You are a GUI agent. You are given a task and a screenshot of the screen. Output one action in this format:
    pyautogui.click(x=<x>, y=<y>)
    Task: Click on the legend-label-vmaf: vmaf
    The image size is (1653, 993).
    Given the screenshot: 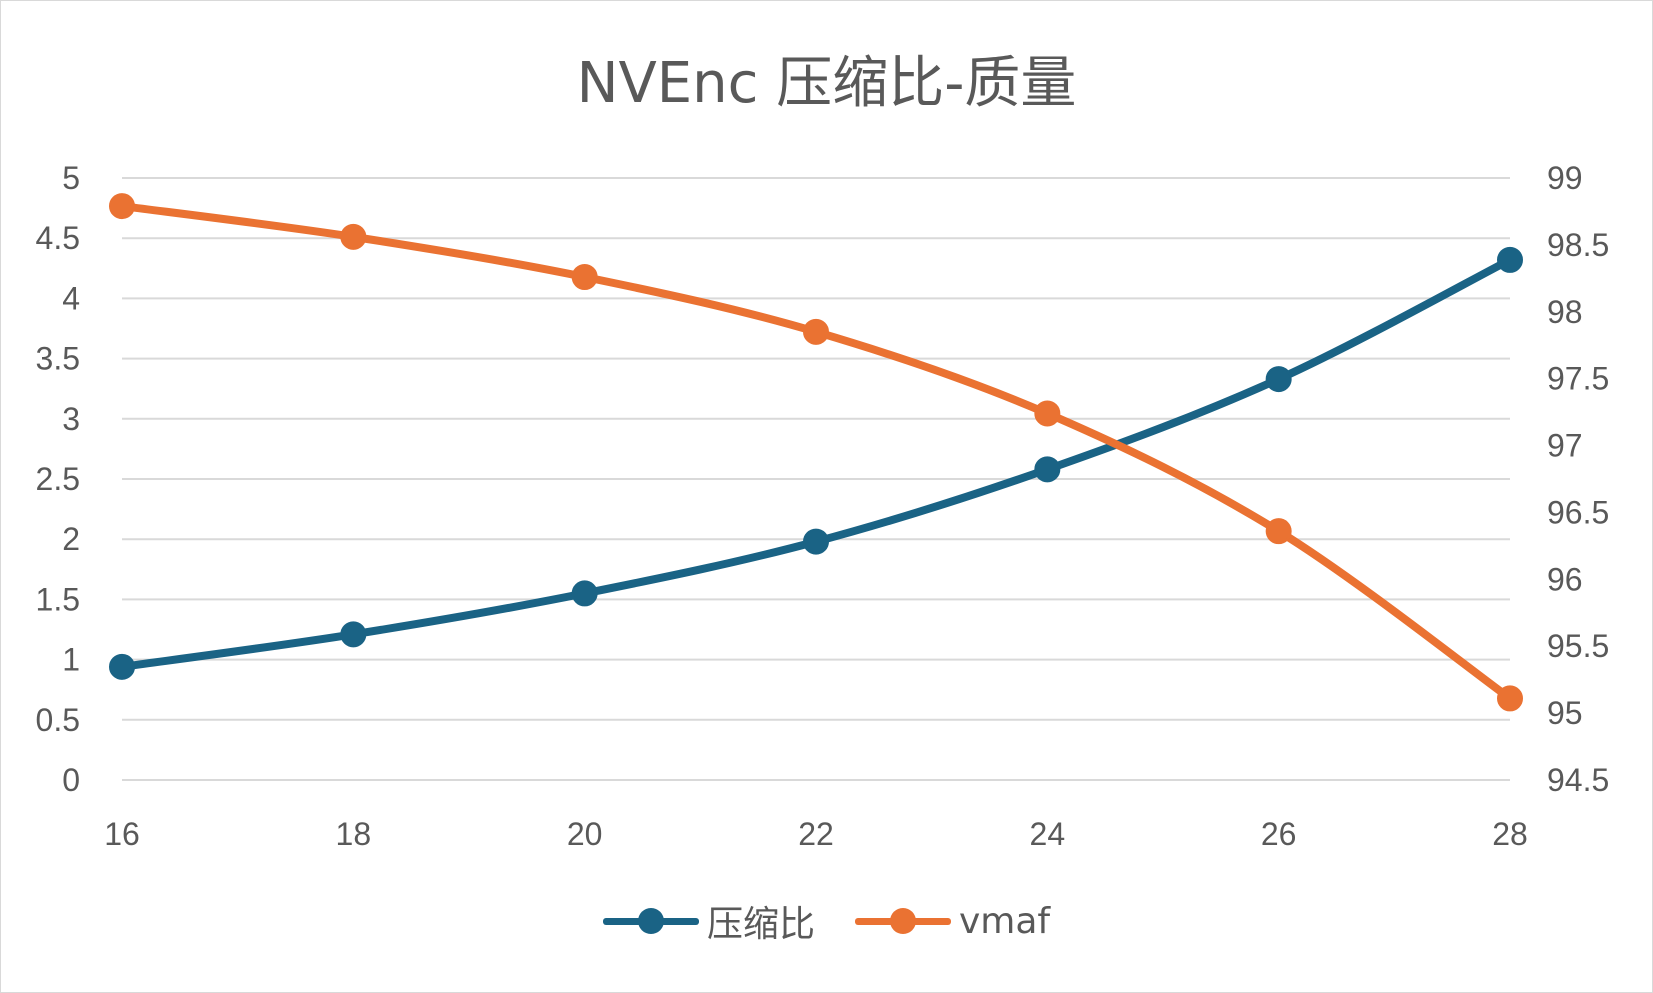 What is the action you would take?
    pyautogui.click(x=1004, y=921)
    